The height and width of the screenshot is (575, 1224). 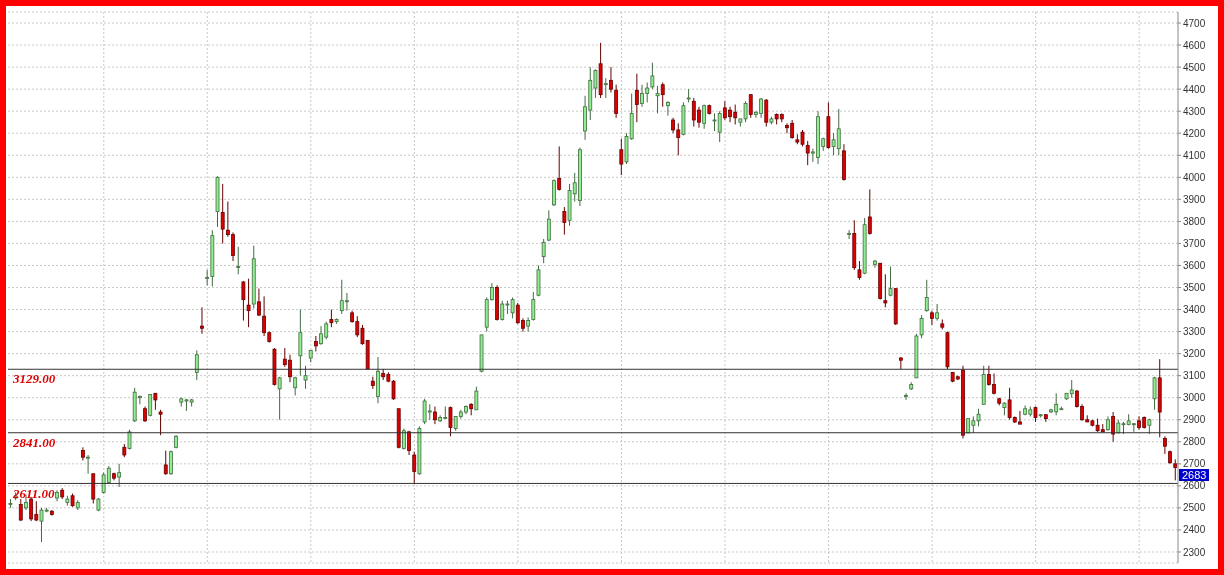 What do you see at coordinates (1194, 67) in the screenshot?
I see `y-tick-label: 4500` at bounding box center [1194, 67].